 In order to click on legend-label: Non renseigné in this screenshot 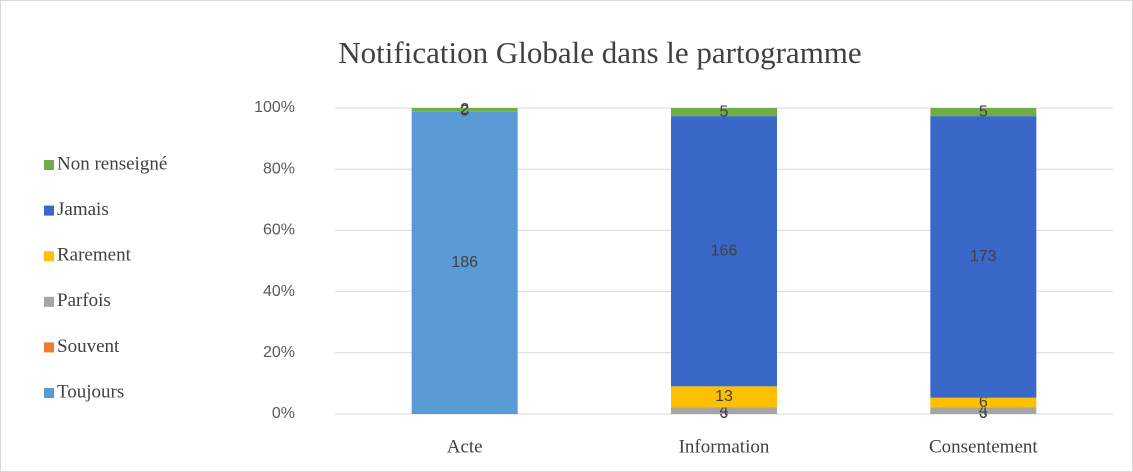, I will do `click(112, 163)`.